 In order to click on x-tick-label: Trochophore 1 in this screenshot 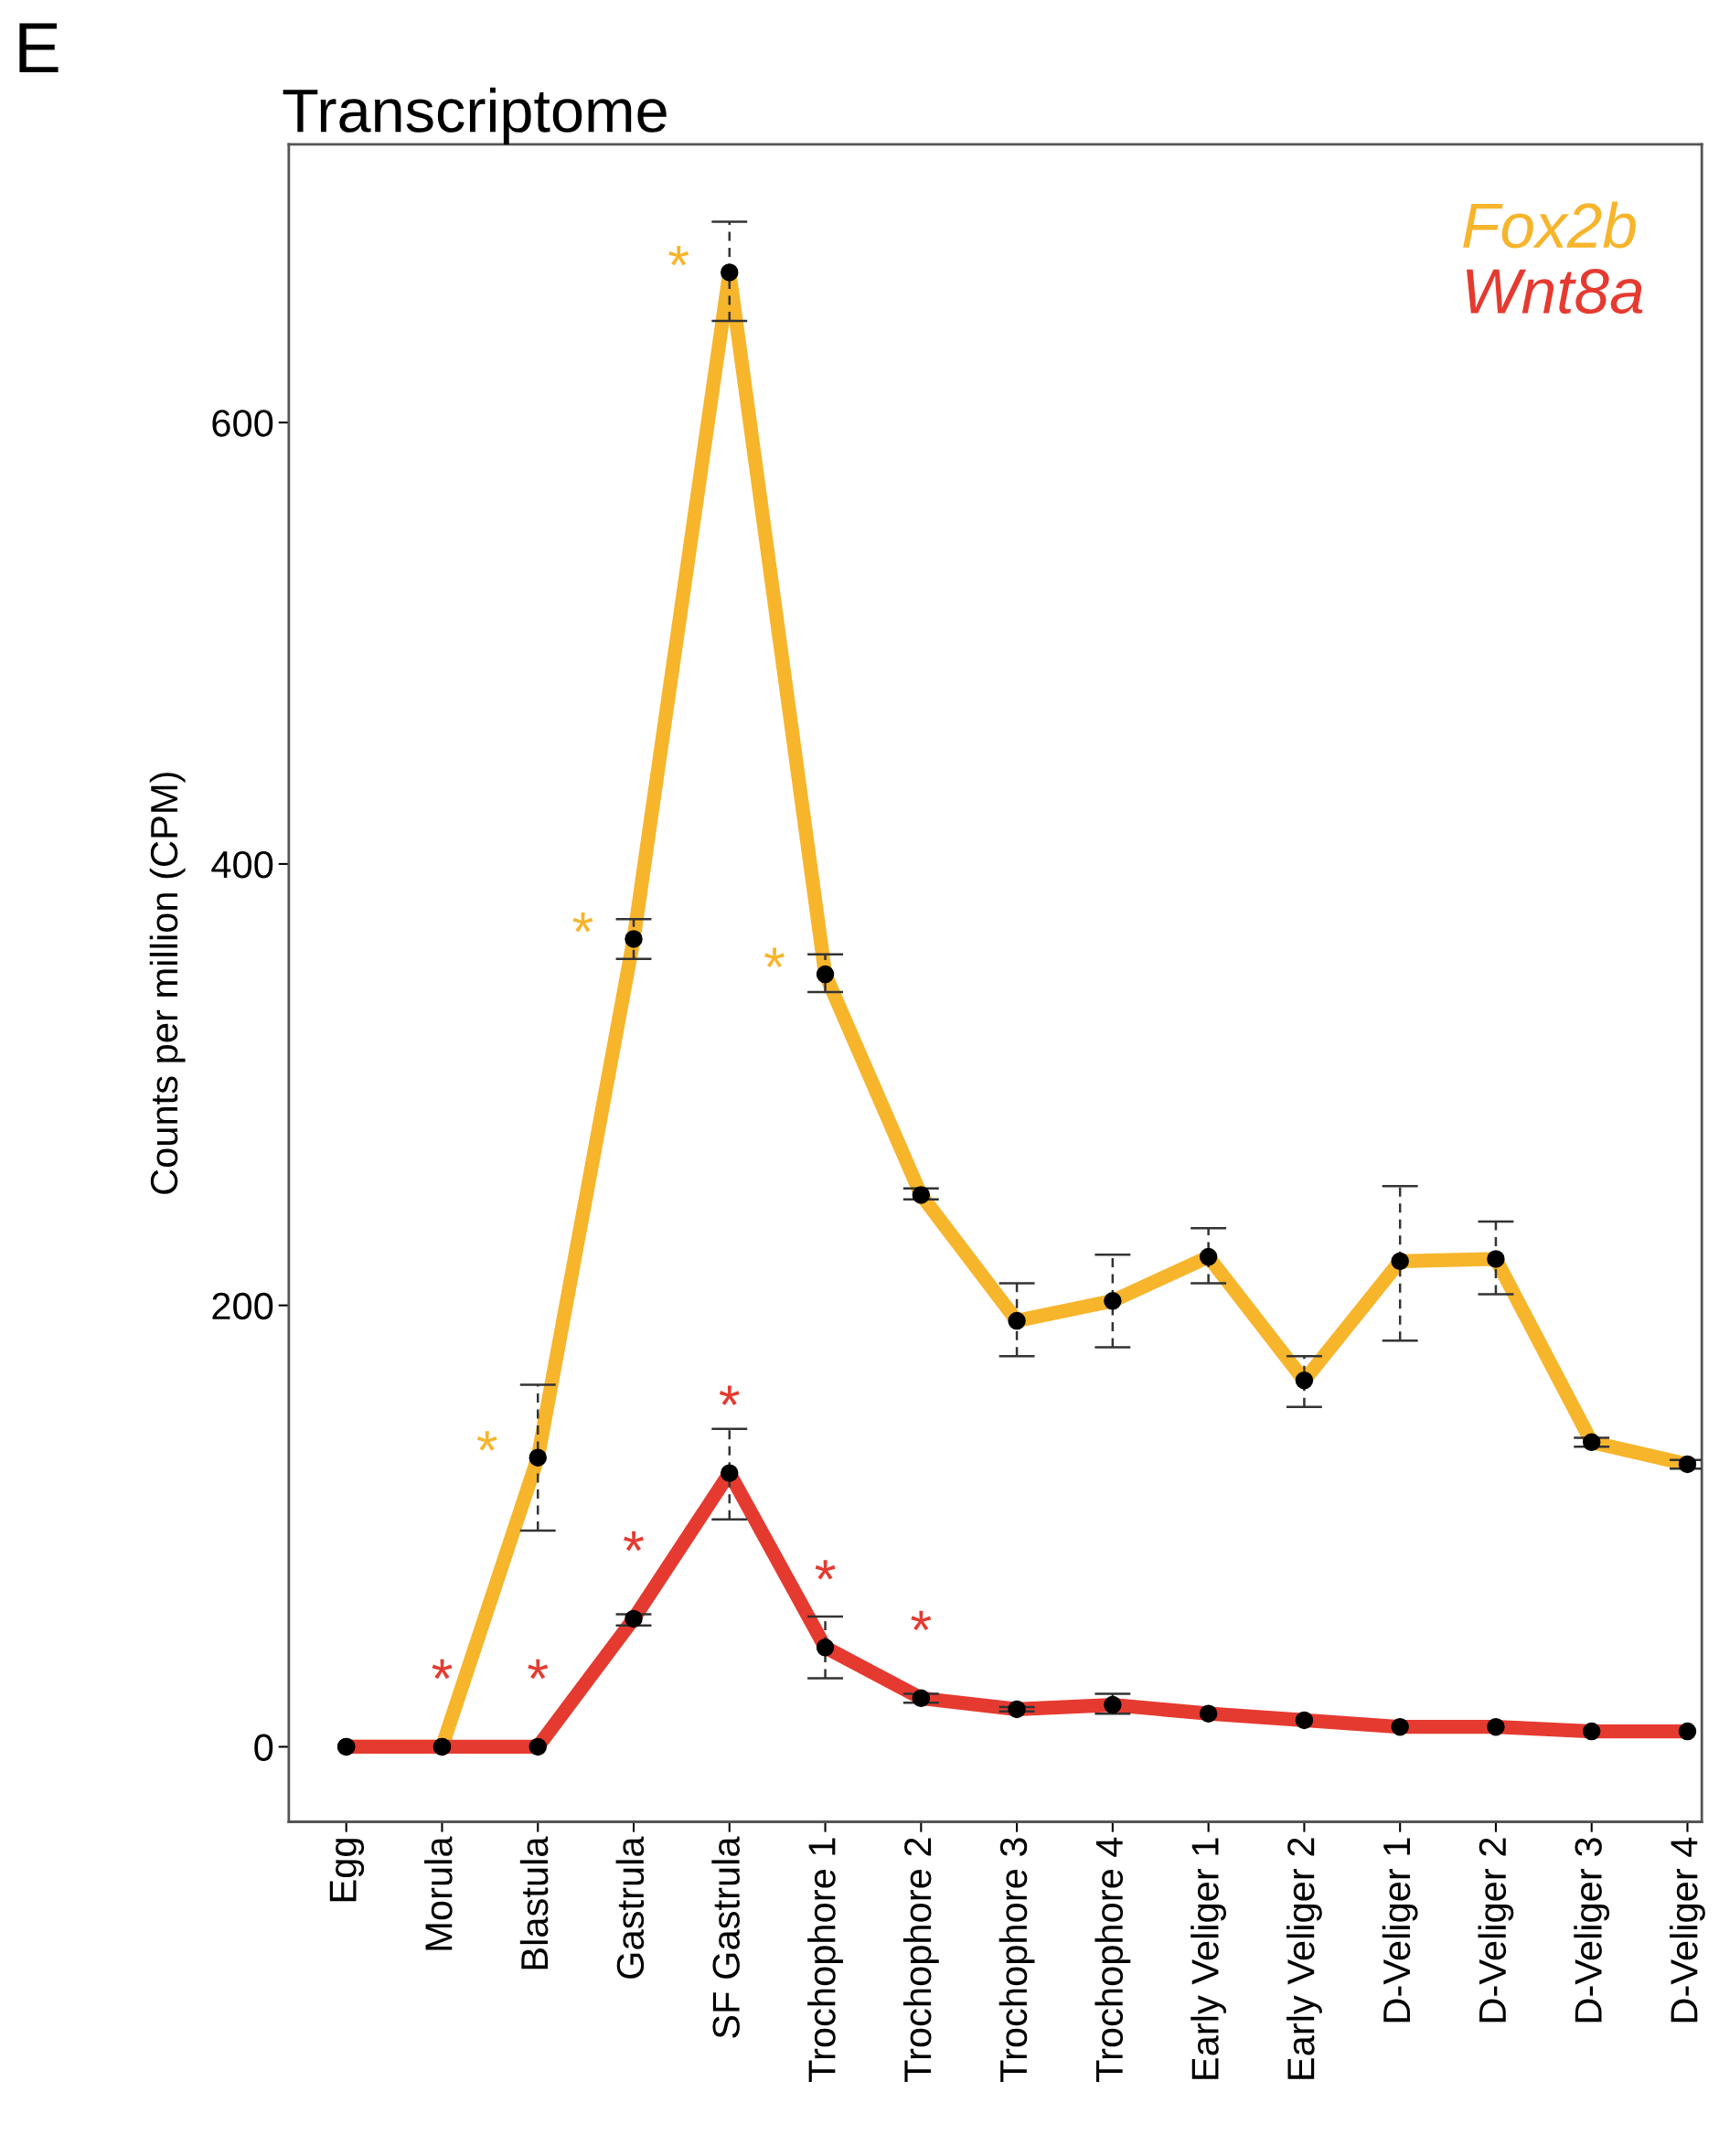, I will do `click(825, 1960)`.